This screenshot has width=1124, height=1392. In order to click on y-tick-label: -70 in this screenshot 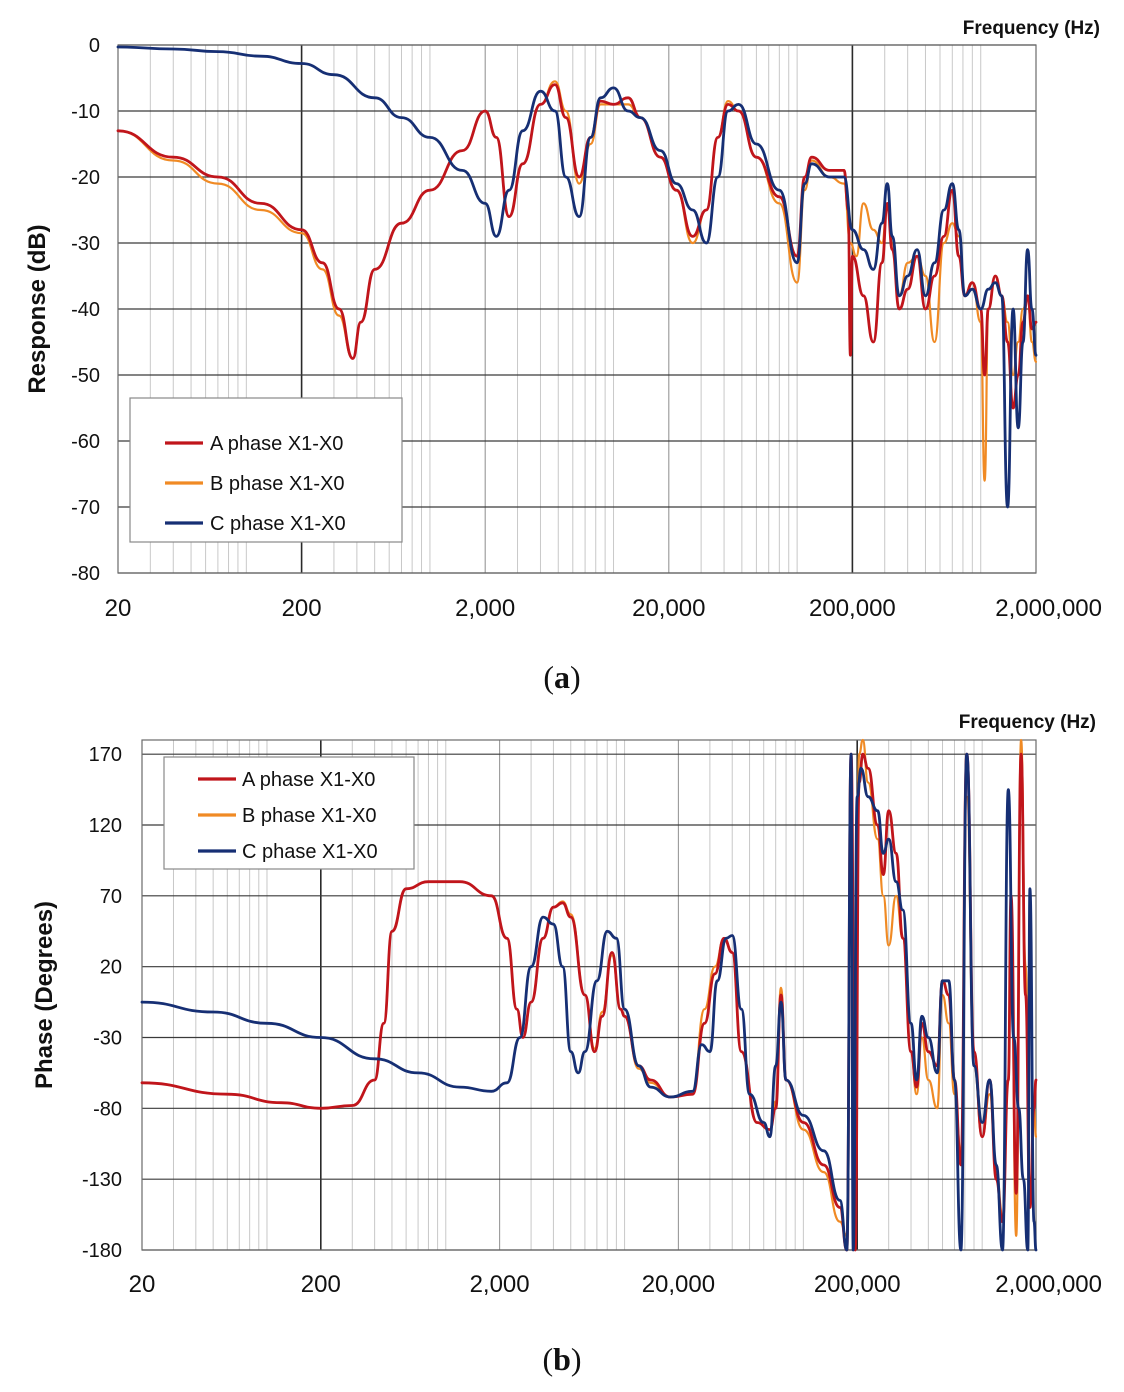, I will do `click(85, 508)`.